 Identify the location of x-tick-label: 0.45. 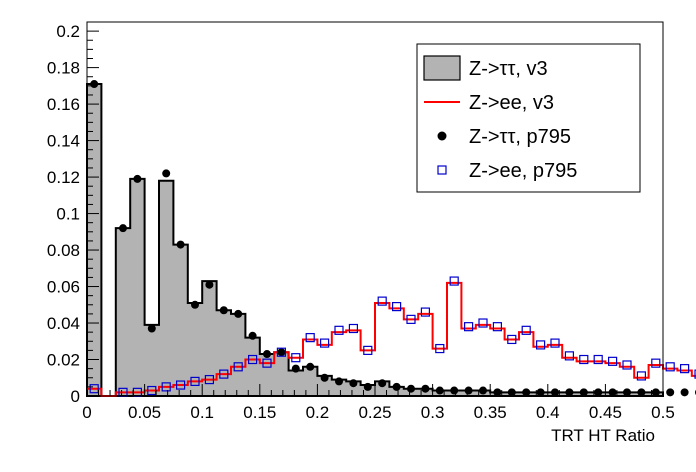
(605, 412).